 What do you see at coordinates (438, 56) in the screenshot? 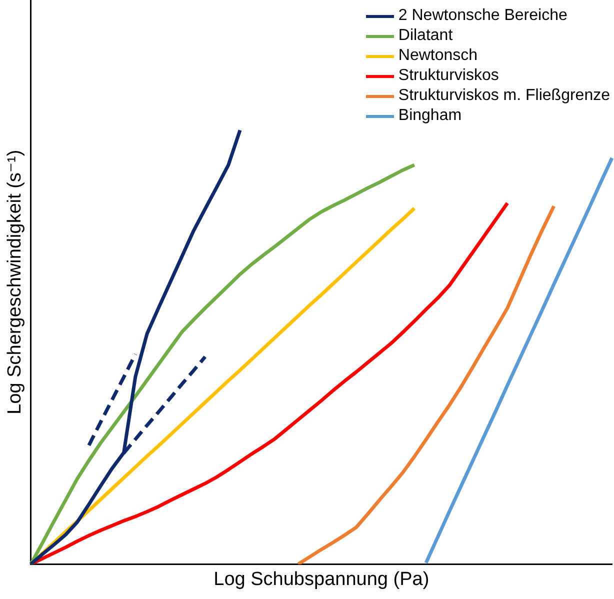
I see `legend-label: Newtonsch` at bounding box center [438, 56].